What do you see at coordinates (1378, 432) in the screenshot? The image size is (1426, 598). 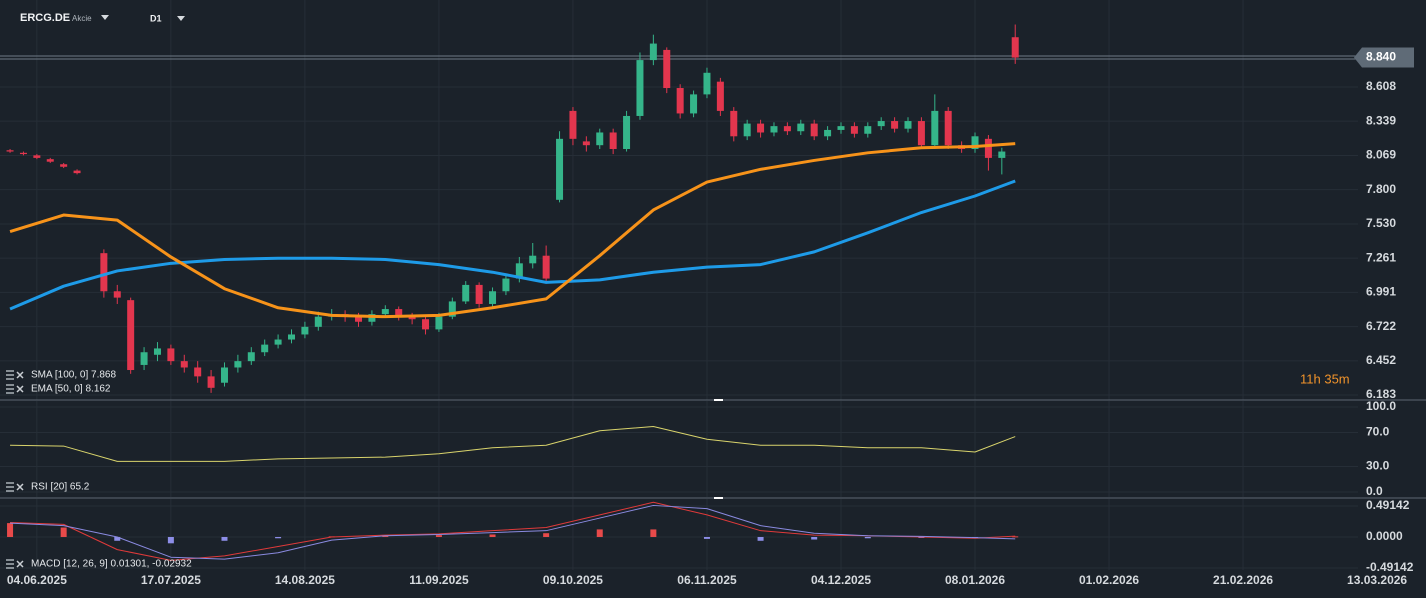 I see `y-tick-label: 70.0` at bounding box center [1378, 432].